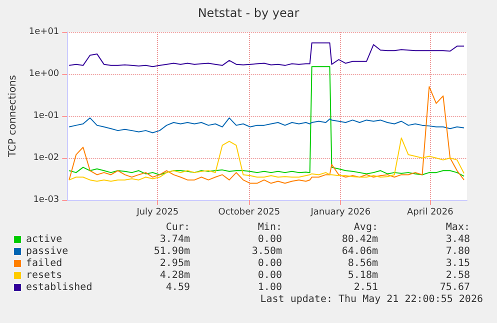 Image resolution: width=497 pixels, height=323 pixels. Describe the element at coordinates (46, 200) in the screenshot. I see `y-tick-label: 1e-03` at that location.